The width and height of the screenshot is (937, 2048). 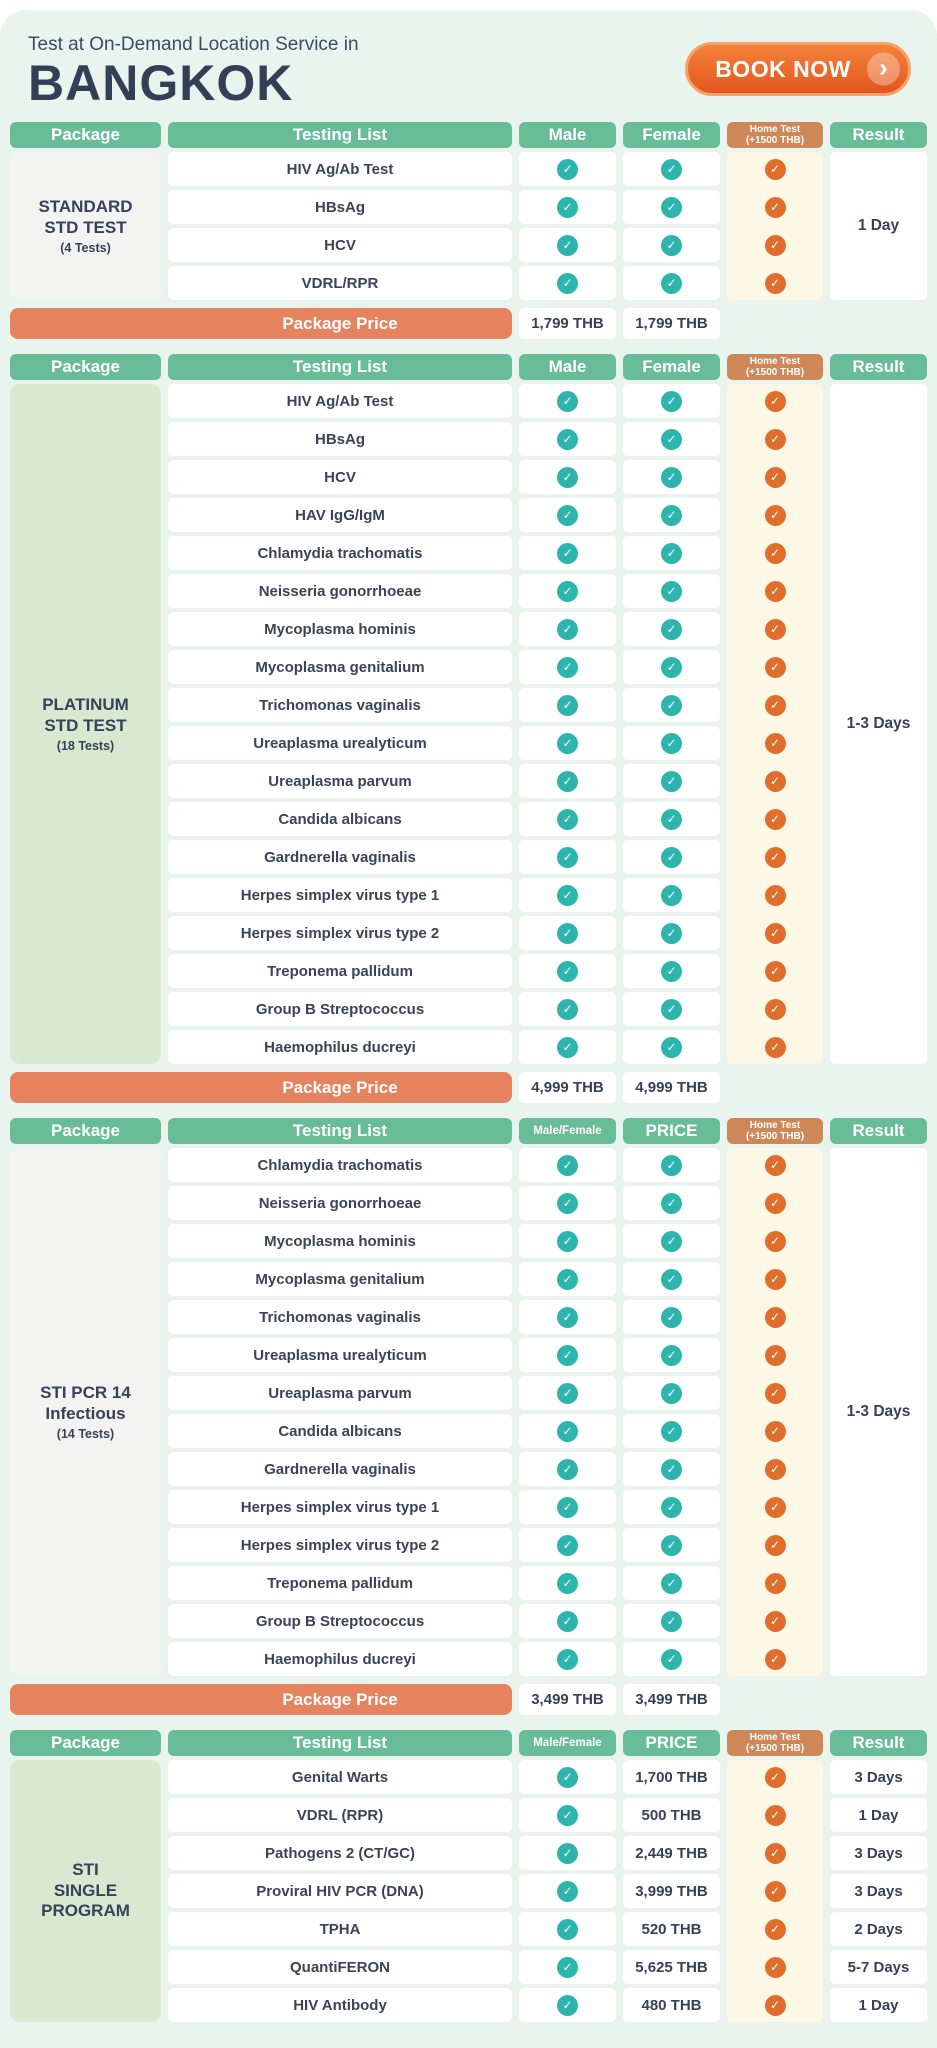 I want to click on package-price-bar: Package Price, so click(x=261, y=1699).